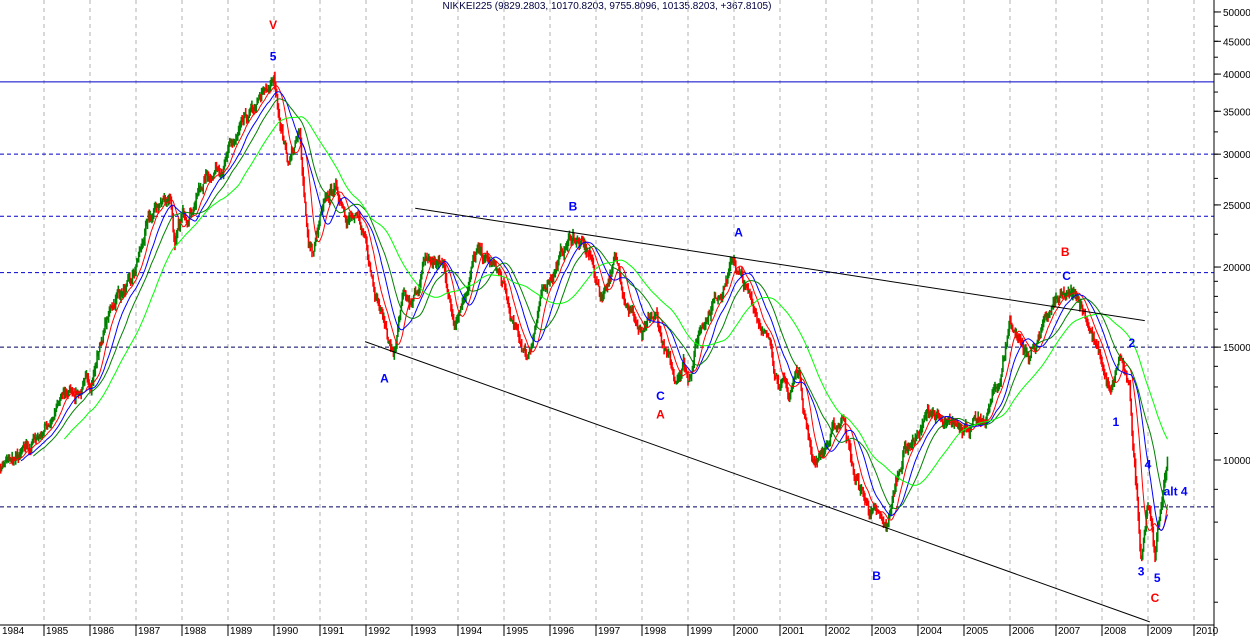  Describe the element at coordinates (1141, 572) in the screenshot. I see `wave-label: 3` at that location.